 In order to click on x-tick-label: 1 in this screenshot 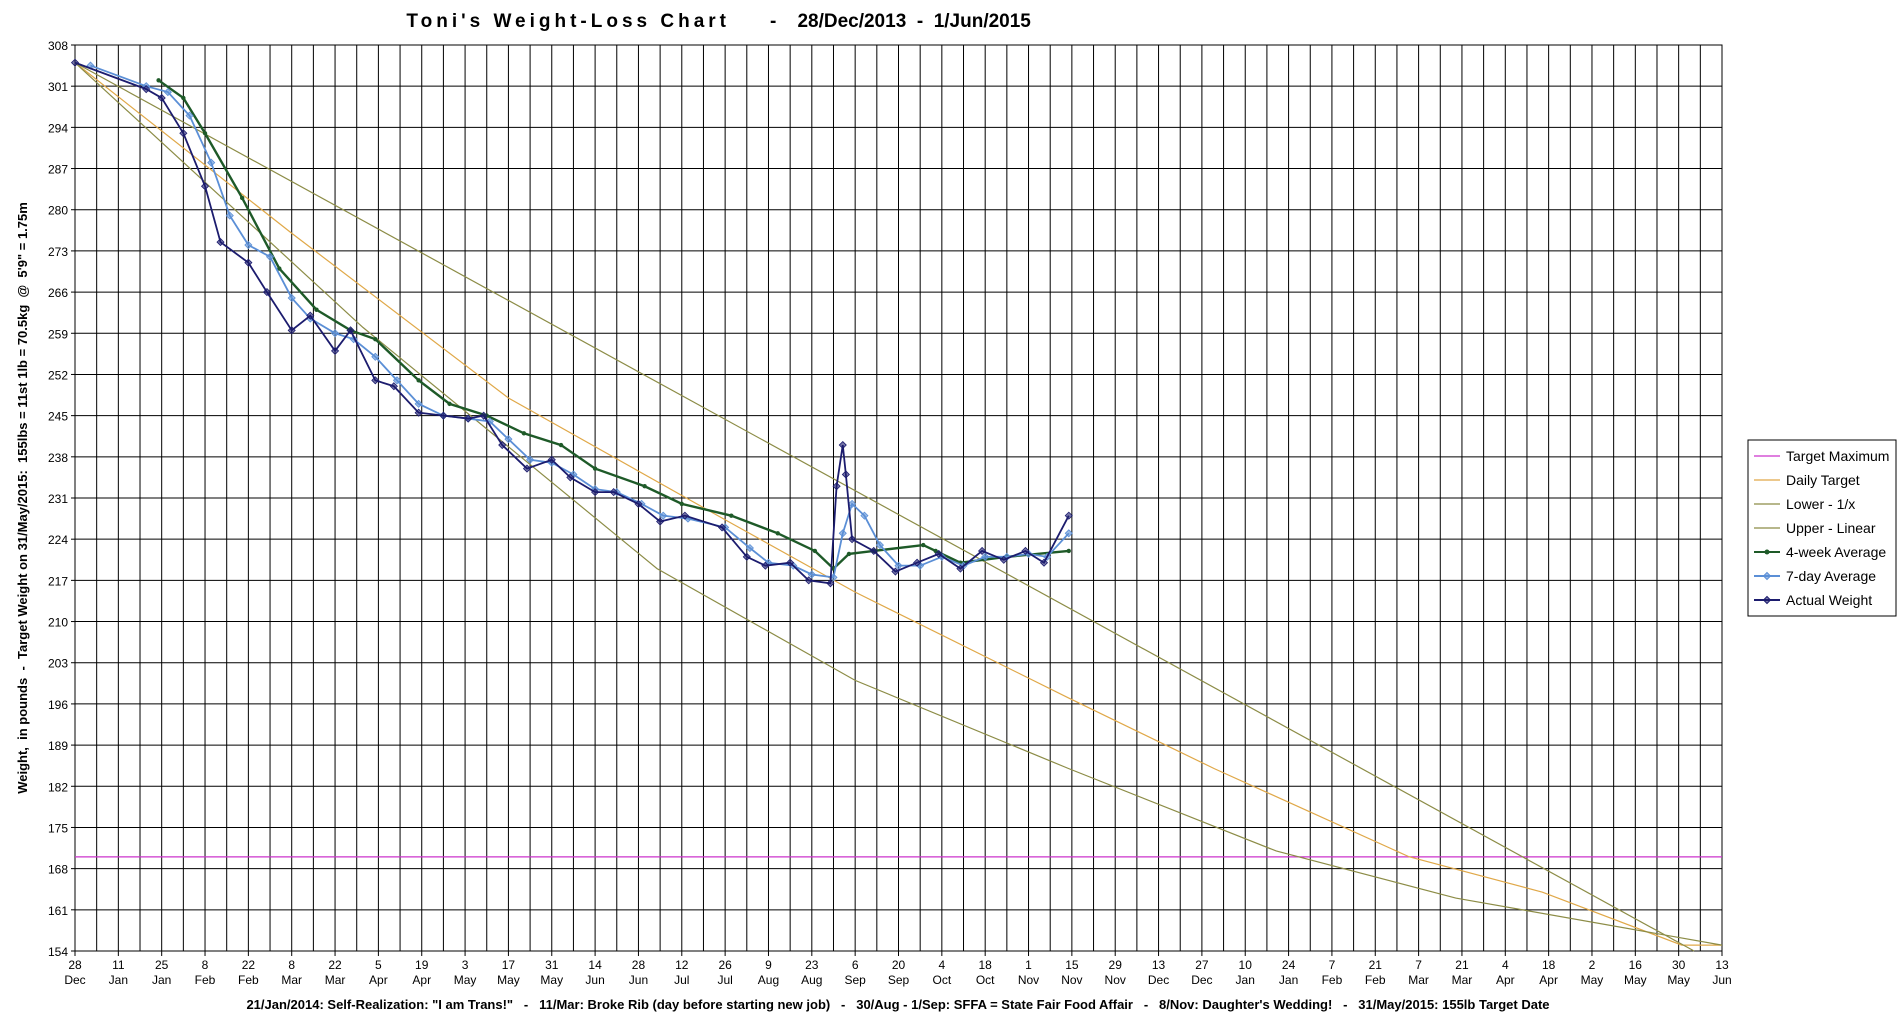, I will do `click(1028, 965)`.